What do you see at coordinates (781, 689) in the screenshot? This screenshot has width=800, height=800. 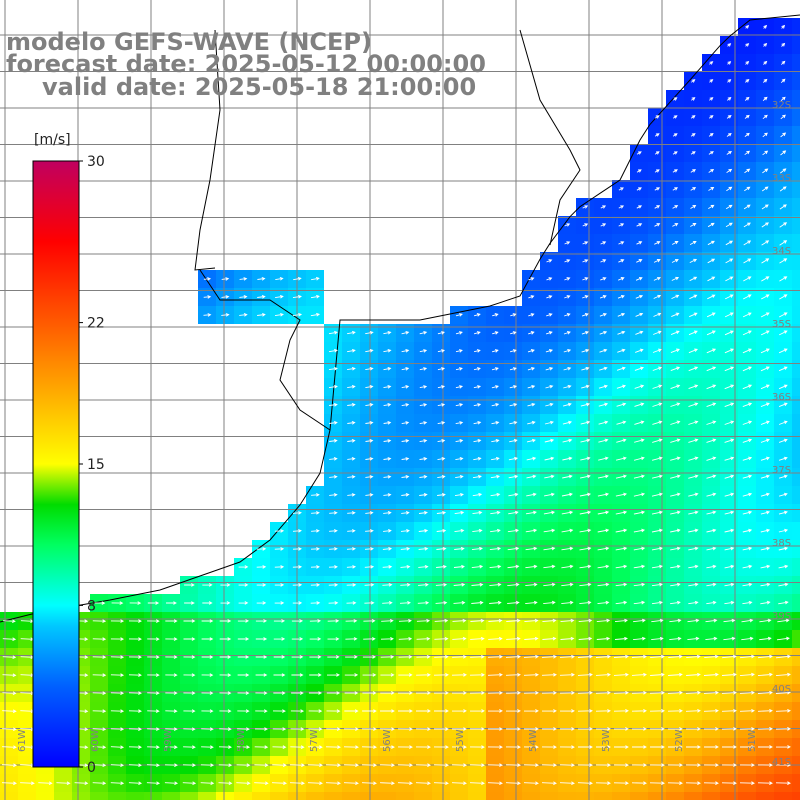 I see `lat-label: 40S` at bounding box center [781, 689].